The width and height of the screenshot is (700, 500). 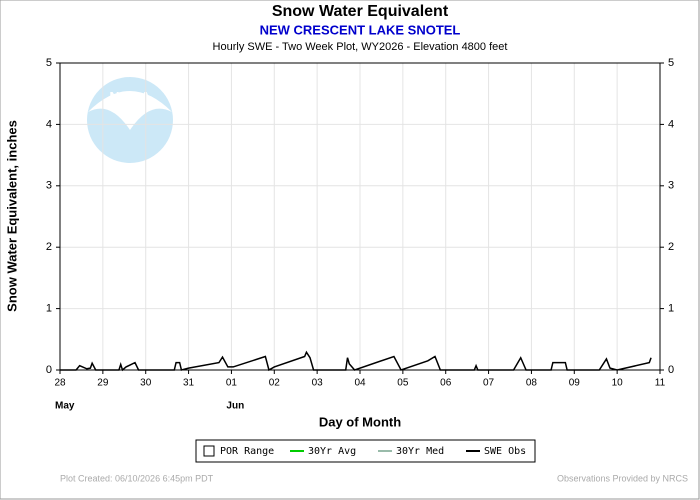 What do you see at coordinates (505, 451) in the screenshot?
I see `legend-label: SWE Obs` at bounding box center [505, 451].